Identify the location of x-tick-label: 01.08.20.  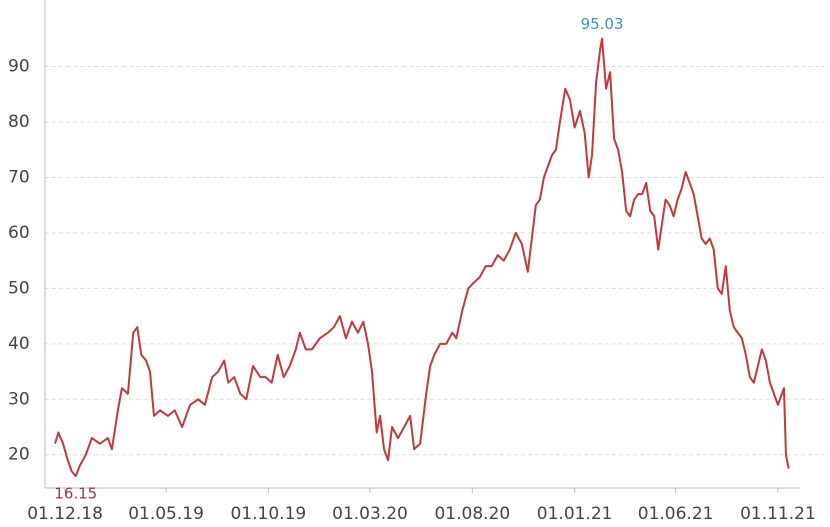
(472, 514).